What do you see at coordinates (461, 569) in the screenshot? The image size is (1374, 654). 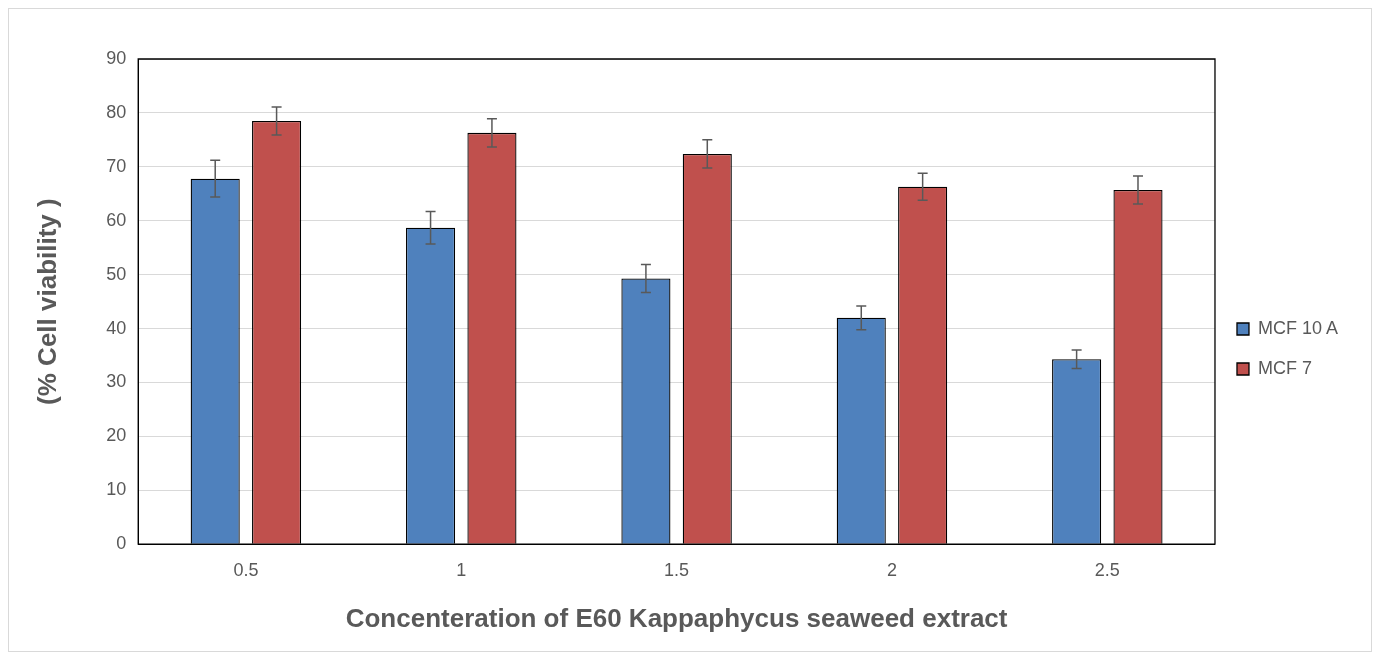 I see `x-tick-label: 1` at bounding box center [461, 569].